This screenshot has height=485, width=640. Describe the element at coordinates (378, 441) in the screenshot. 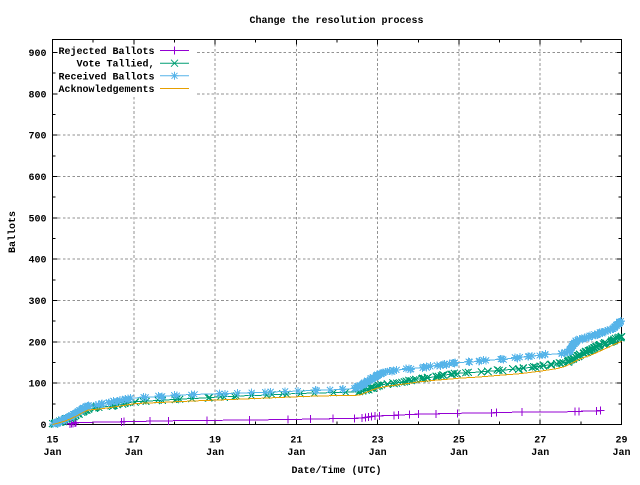

I see `svg-text: 23` at that location.